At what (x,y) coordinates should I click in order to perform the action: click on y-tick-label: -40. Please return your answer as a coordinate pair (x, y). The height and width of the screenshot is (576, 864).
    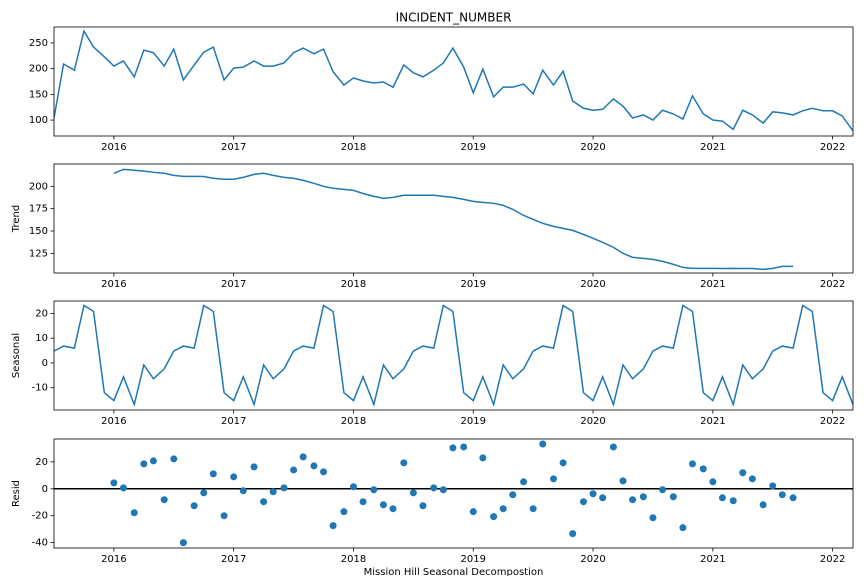
    Looking at the image, I should click on (40, 543).